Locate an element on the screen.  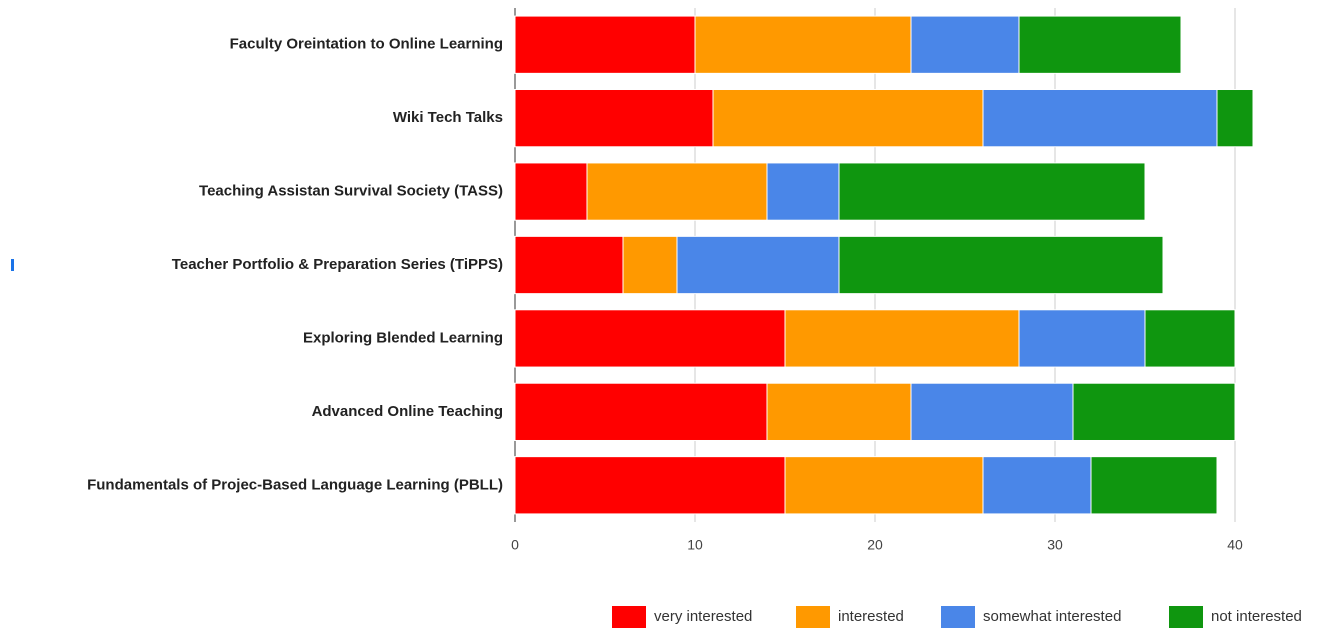
category-label: Exploring Blended Learning is located at coordinates (403, 337).